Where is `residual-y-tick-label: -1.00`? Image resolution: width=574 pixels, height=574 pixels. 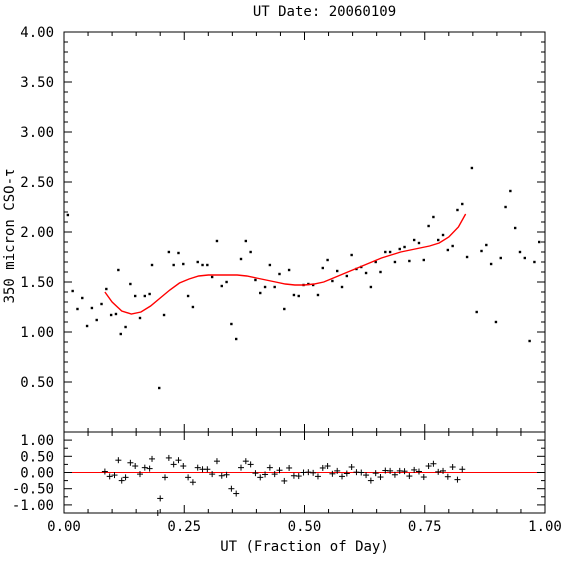 residual-y-tick-label: -1.00 is located at coordinates (33, 506).